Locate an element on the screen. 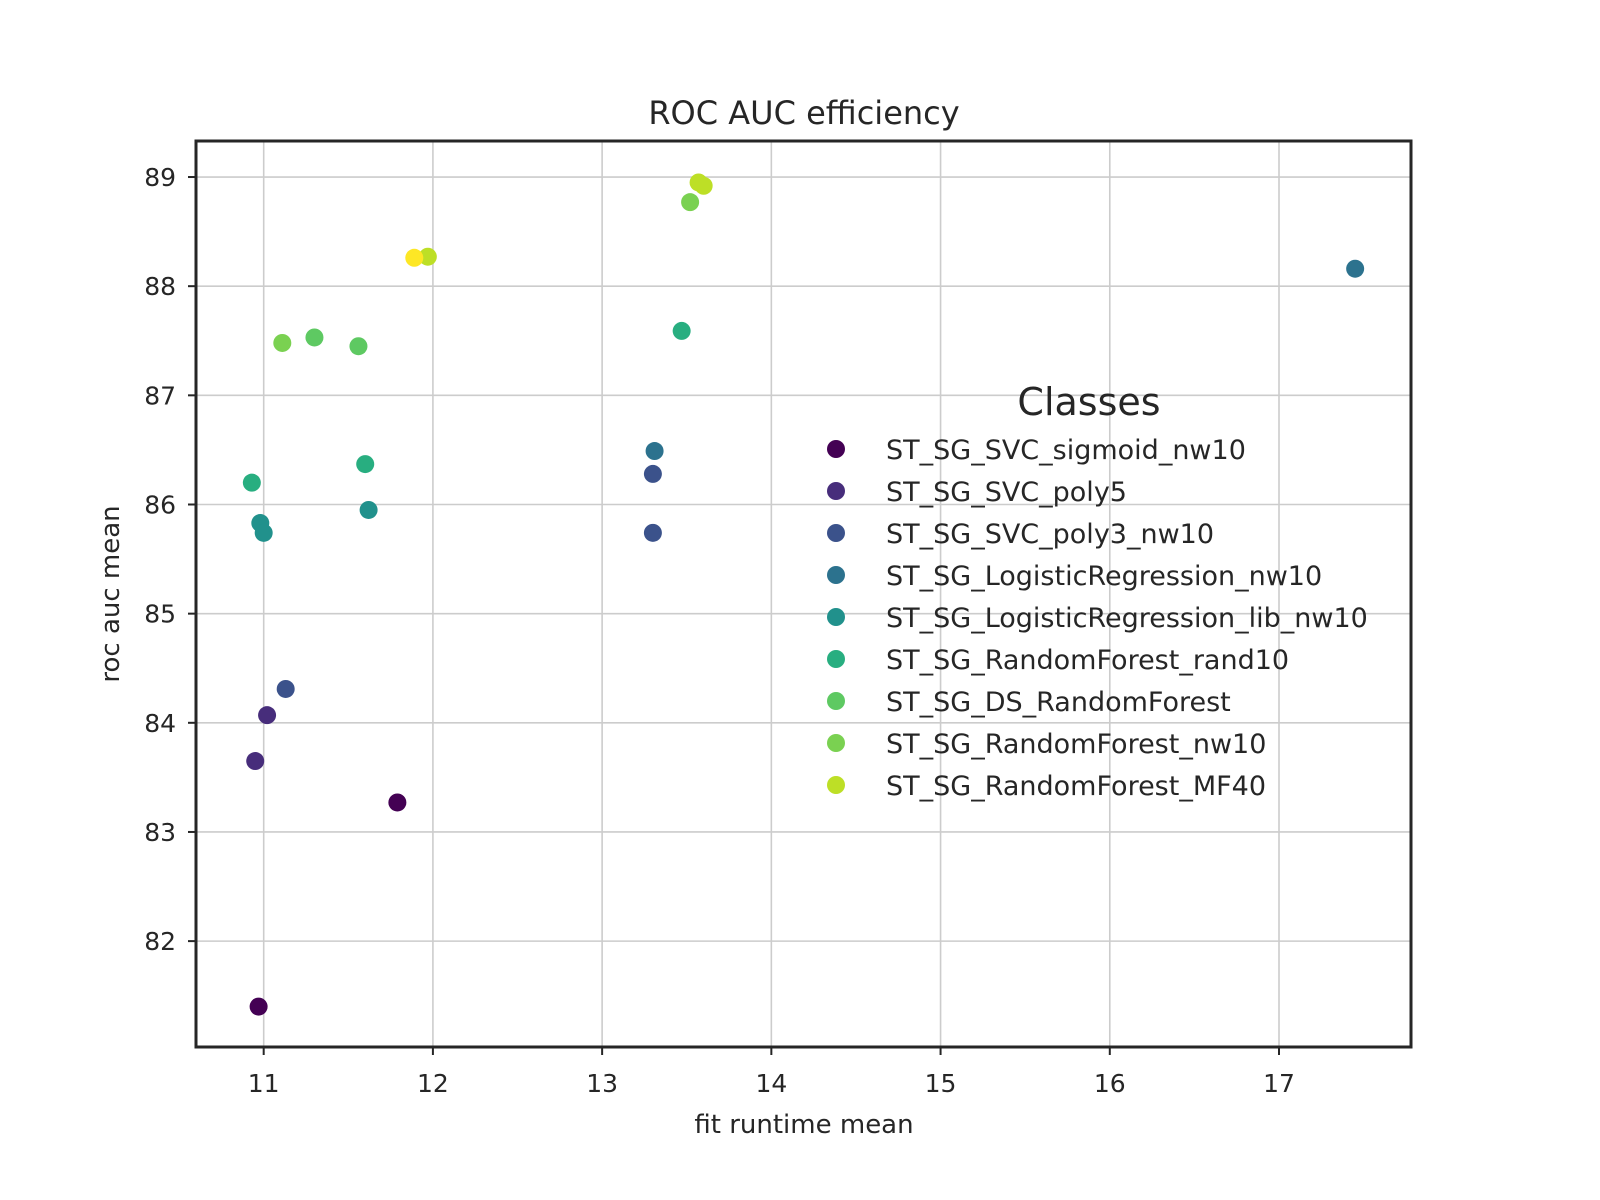 The width and height of the screenshot is (1600, 1200). x-tick-label: 16 is located at coordinates (1110, 1083).